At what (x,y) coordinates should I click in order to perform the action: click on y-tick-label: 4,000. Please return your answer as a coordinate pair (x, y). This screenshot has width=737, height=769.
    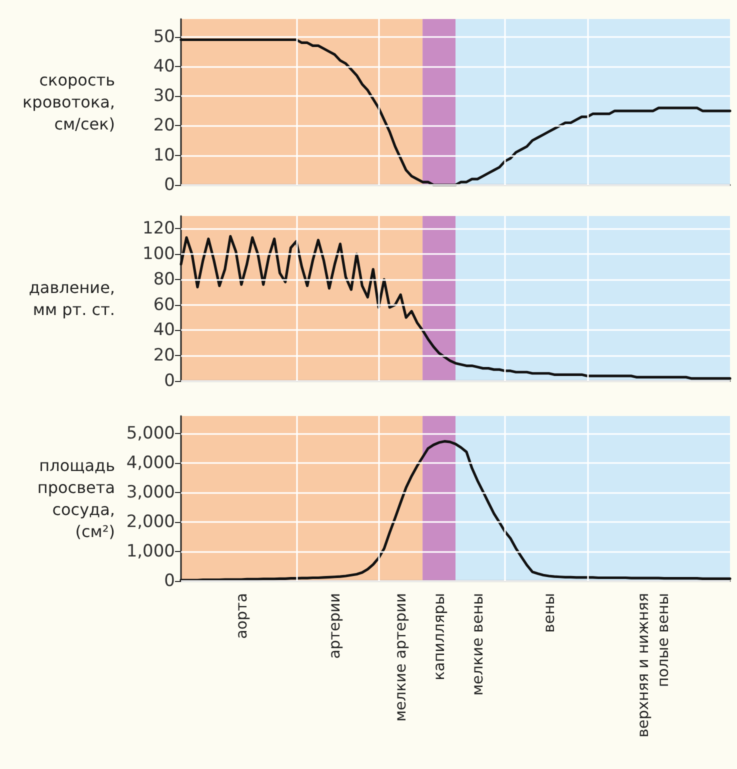
    Looking at the image, I should click on (150, 463).